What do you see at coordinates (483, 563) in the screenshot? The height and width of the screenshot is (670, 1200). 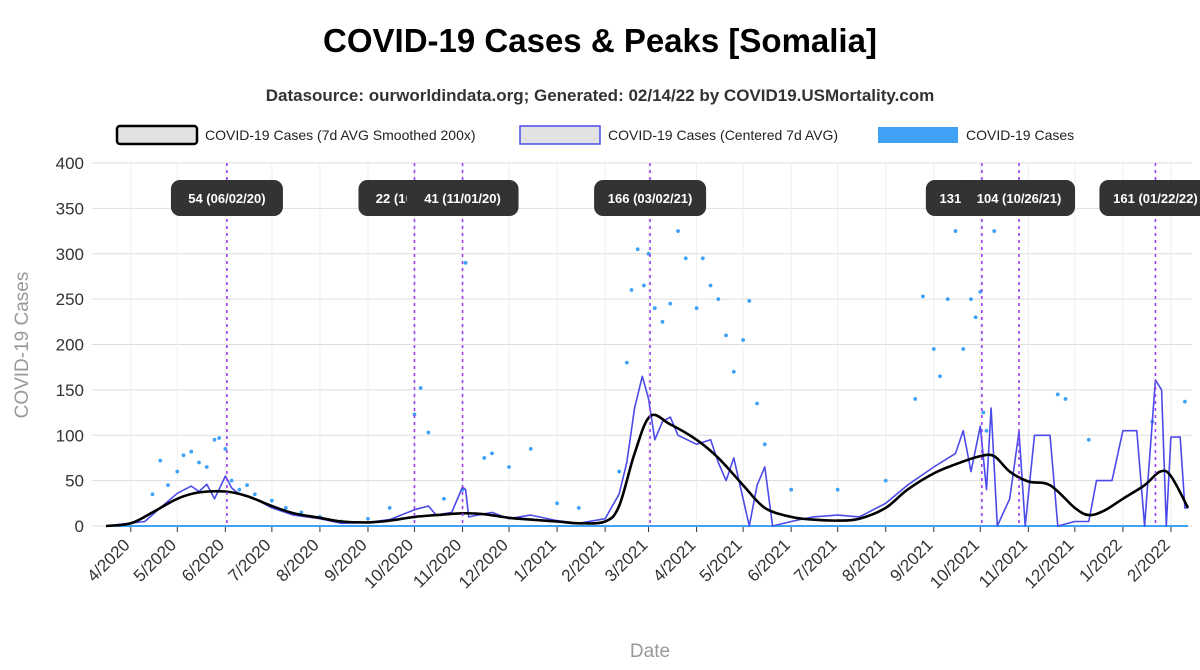 I see `x-tick-label: 12/2020` at bounding box center [483, 563].